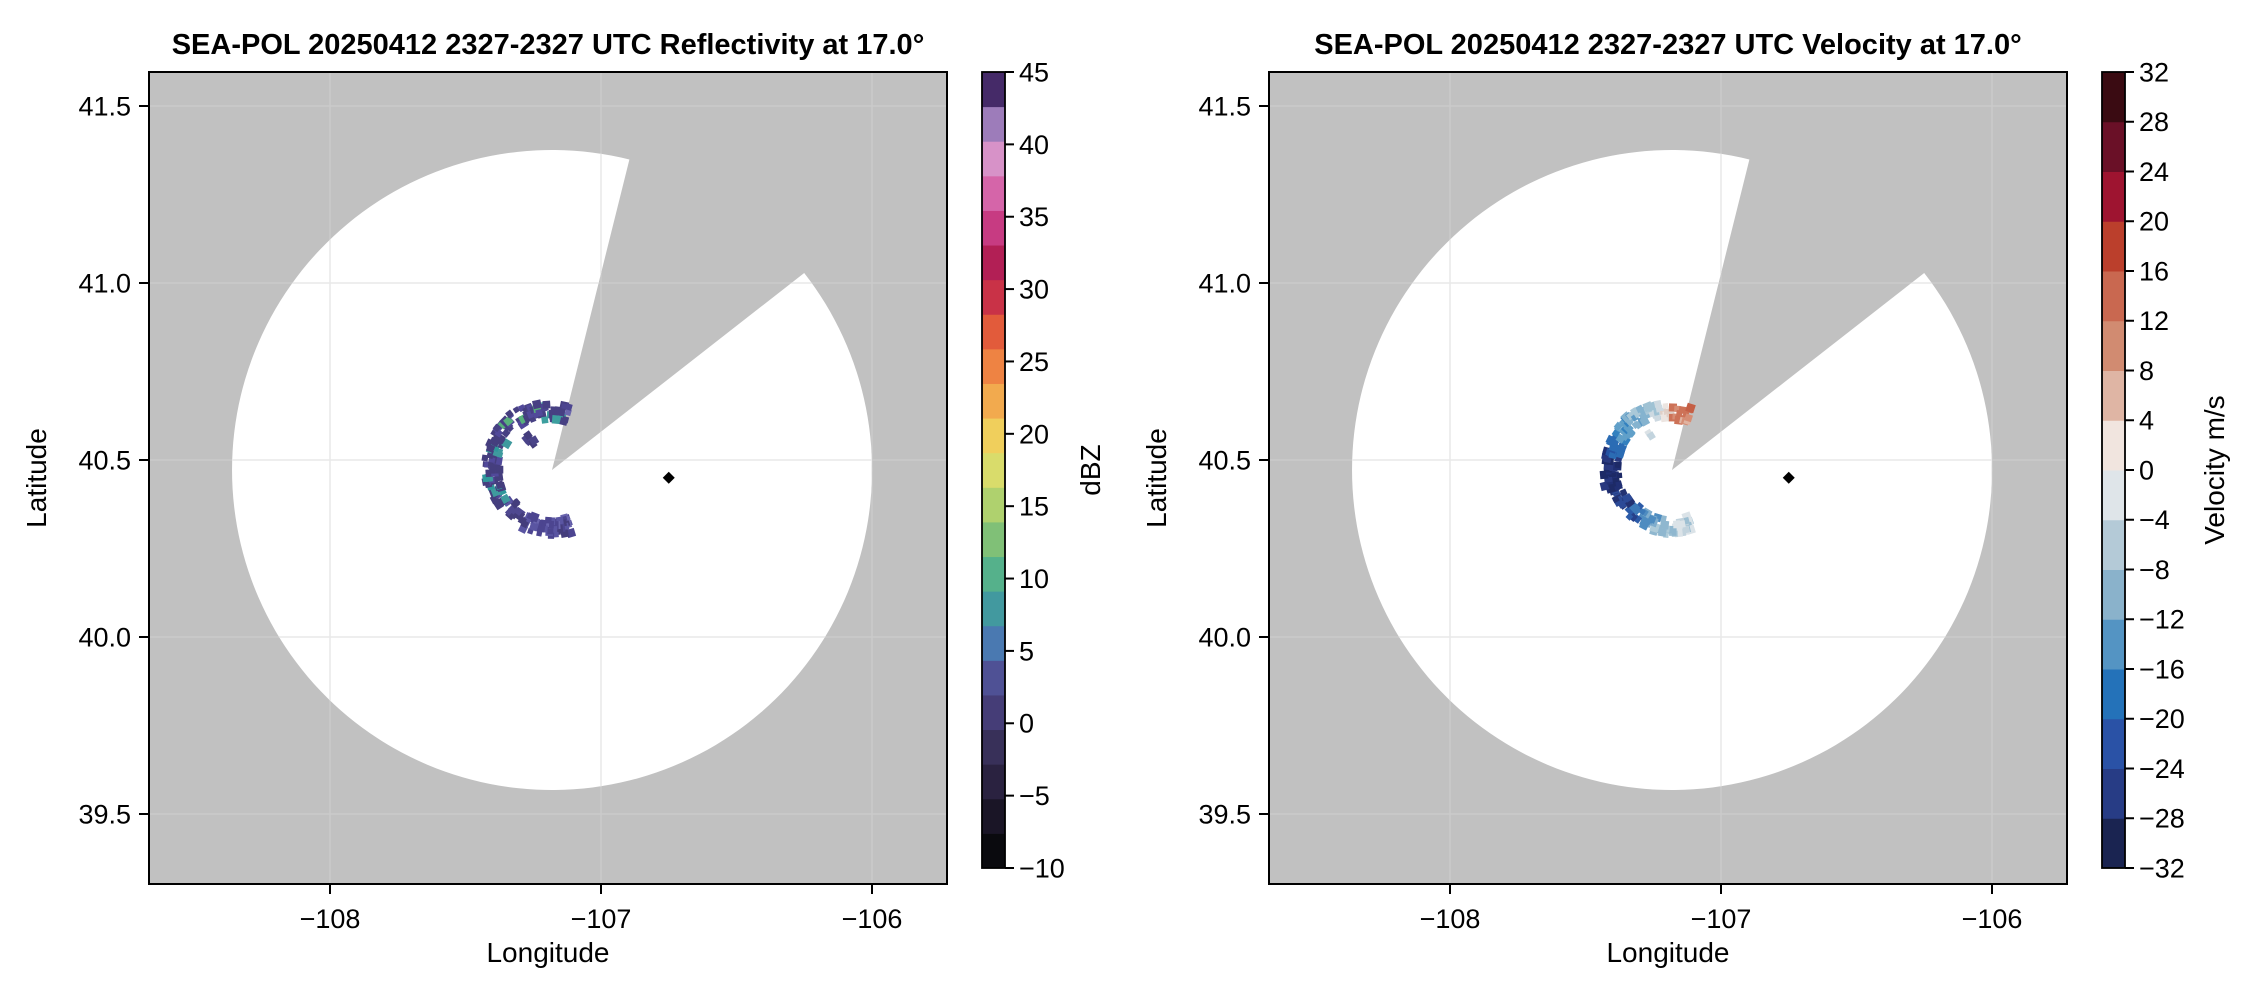 The height and width of the screenshot is (990, 2262). I want to click on colorbar-tick-label: 24, so click(2154, 172).